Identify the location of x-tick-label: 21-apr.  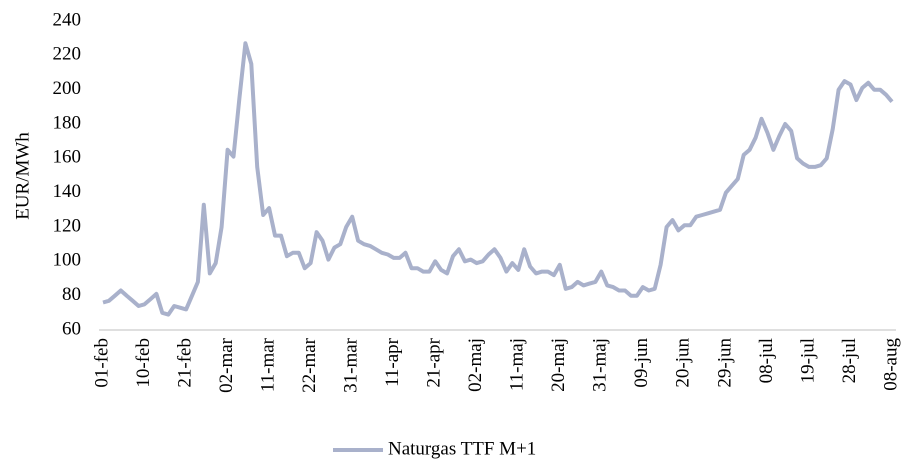
(434, 362).